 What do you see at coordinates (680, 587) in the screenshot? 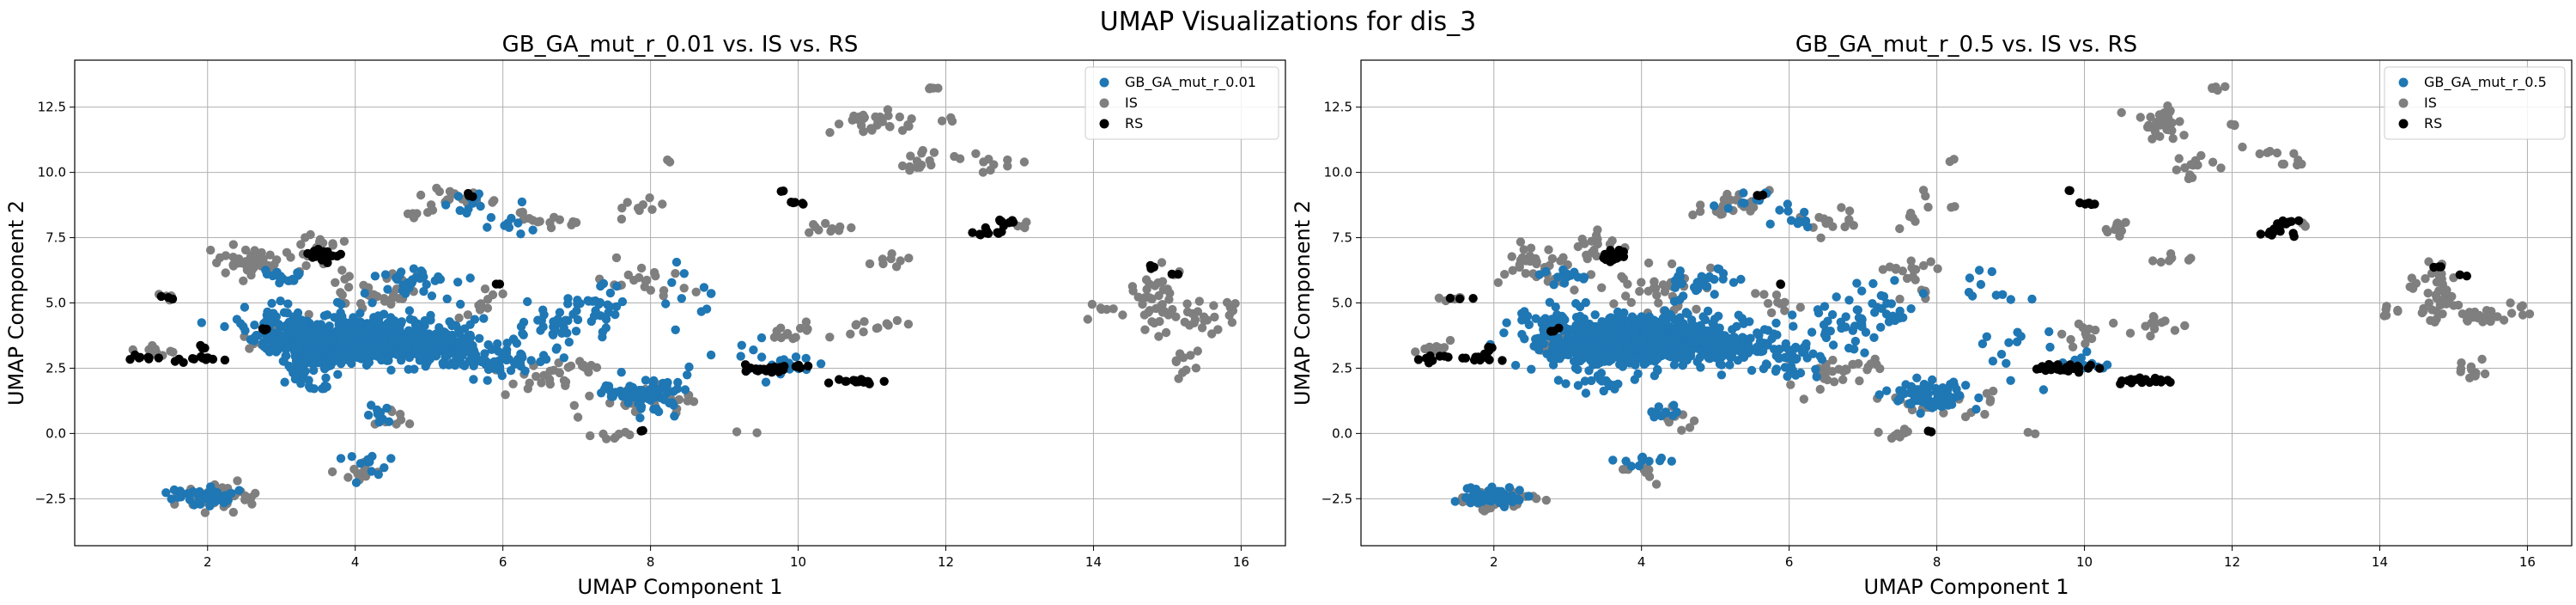
I see `x-axis-label: UMAP Component 1` at bounding box center [680, 587].